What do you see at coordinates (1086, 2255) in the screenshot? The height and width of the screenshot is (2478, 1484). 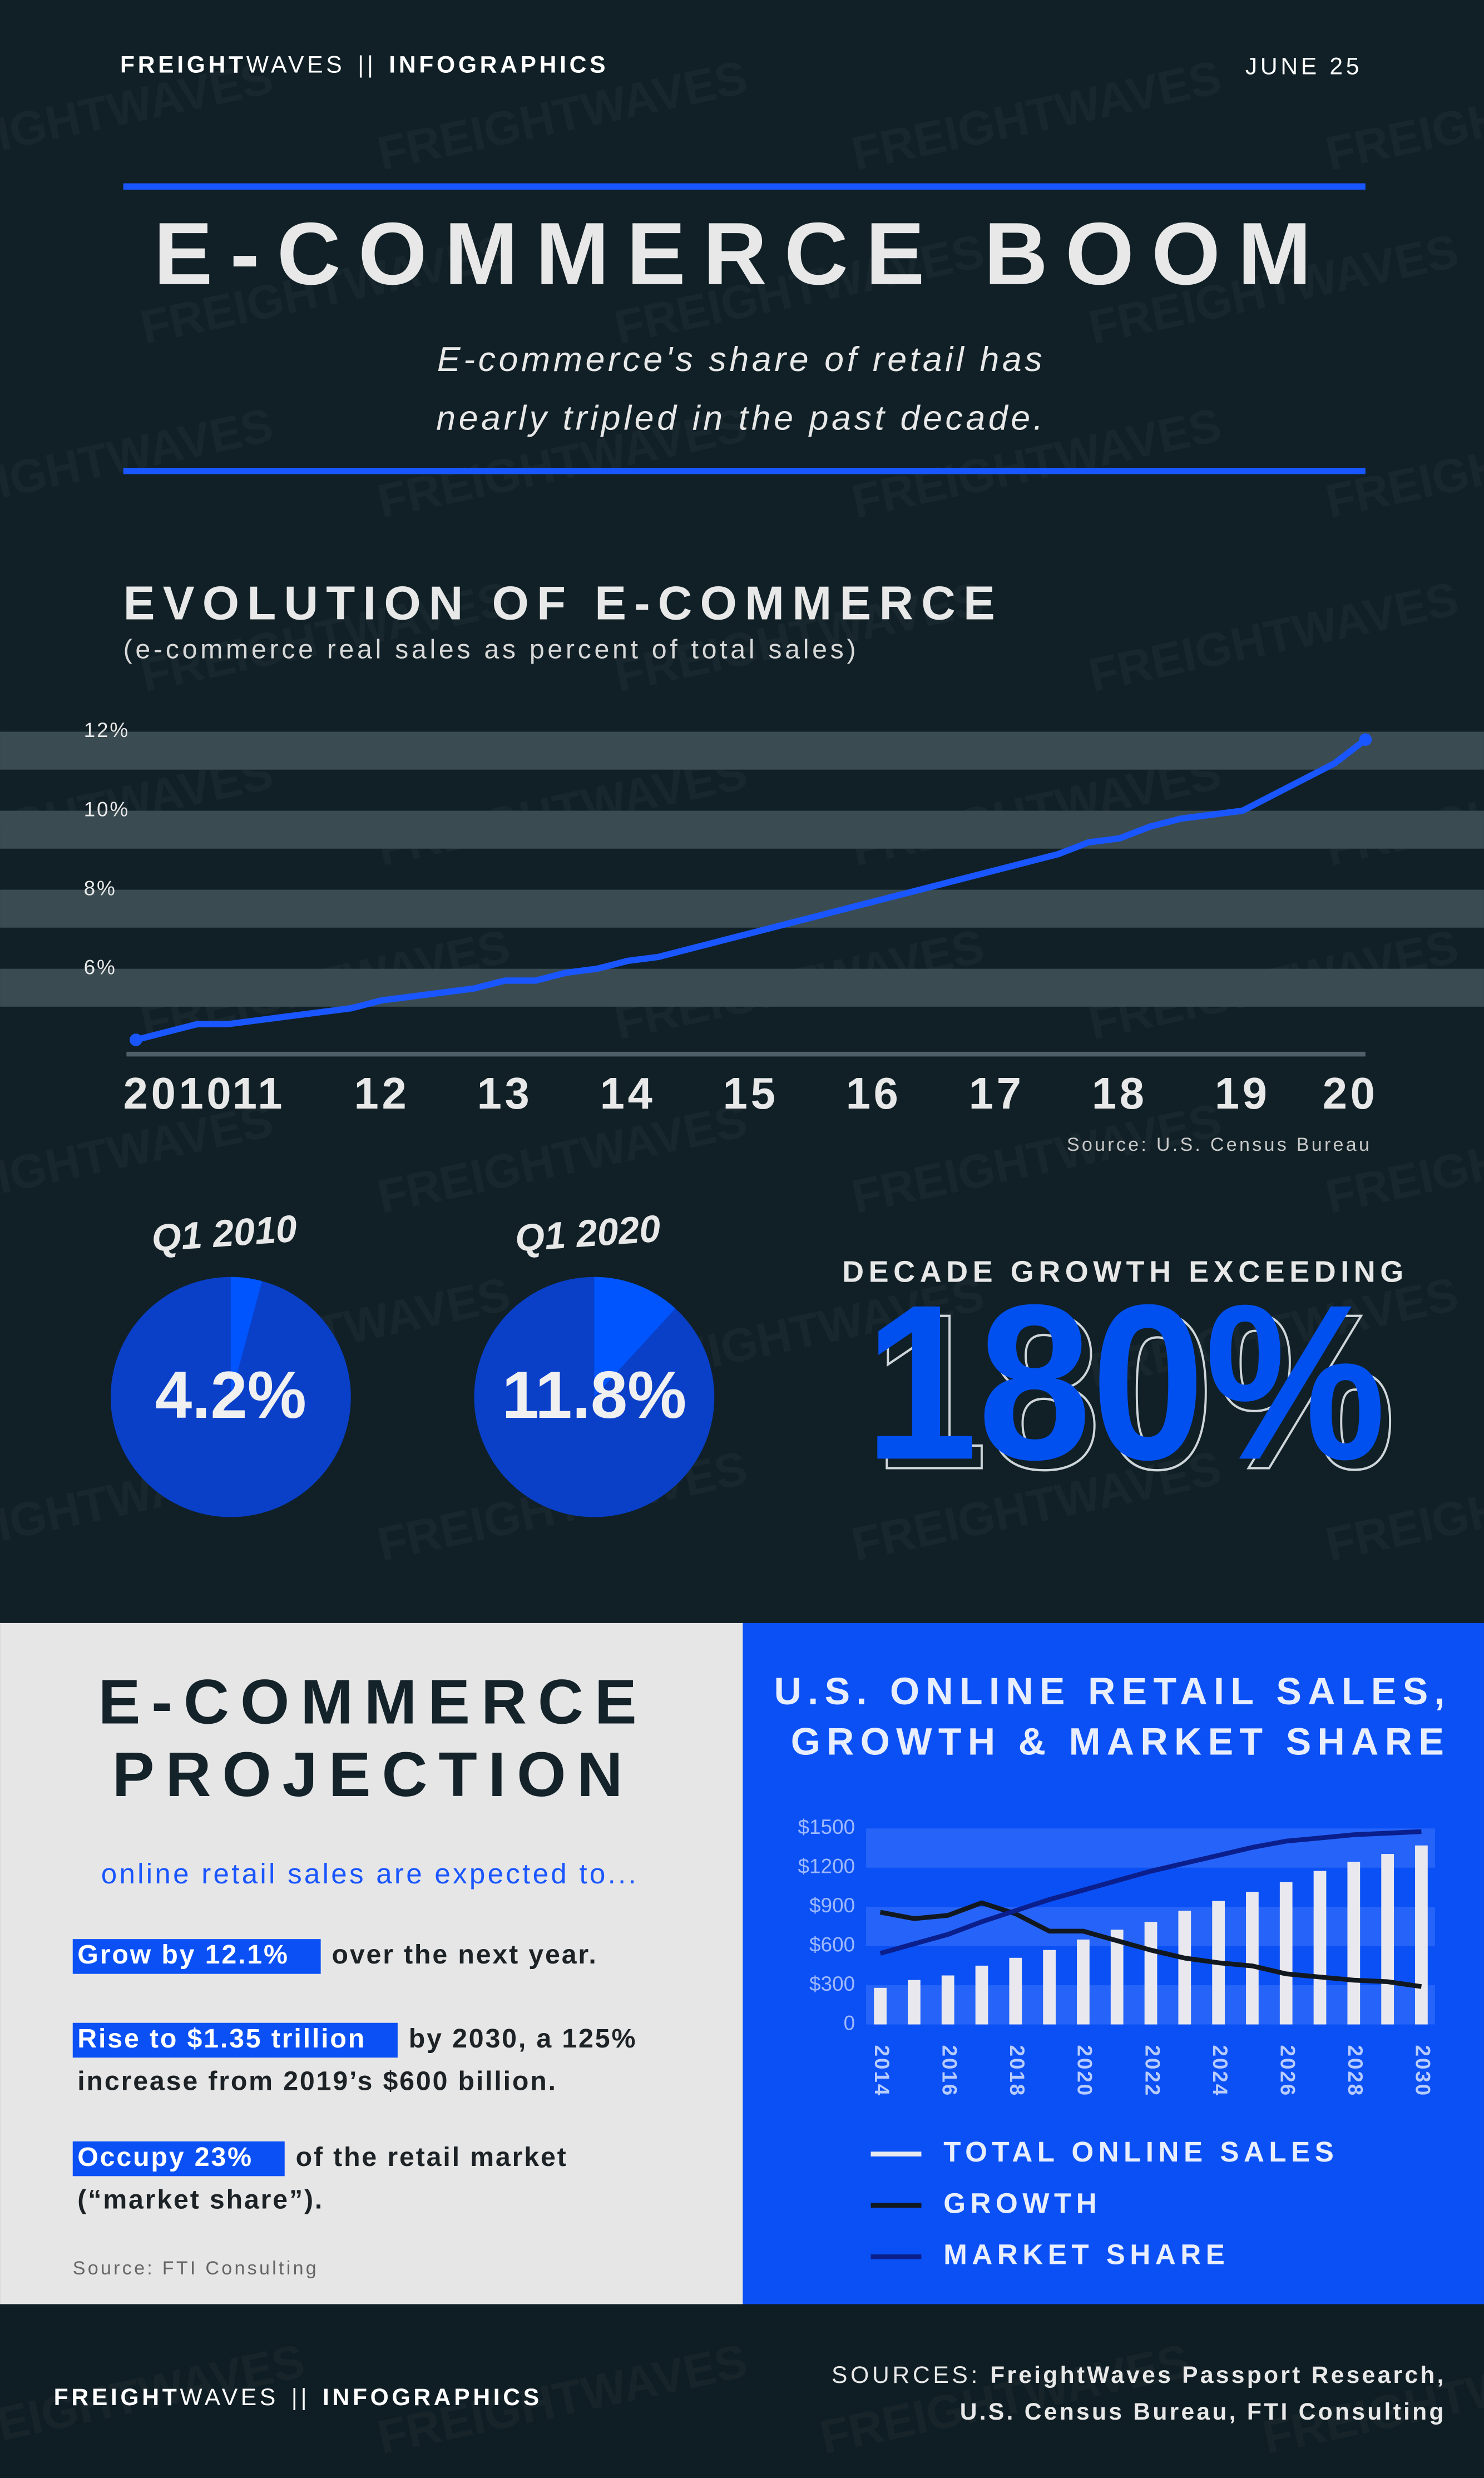 I see `legend-label: MARKET SHARE` at bounding box center [1086, 2255].